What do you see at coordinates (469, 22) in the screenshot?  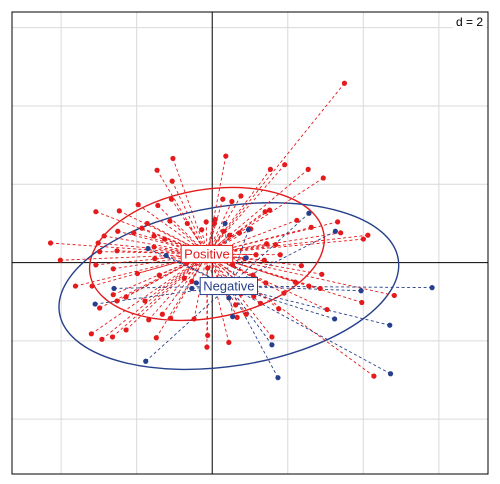 I see `d-label-background` at bounding box center [469, 22].